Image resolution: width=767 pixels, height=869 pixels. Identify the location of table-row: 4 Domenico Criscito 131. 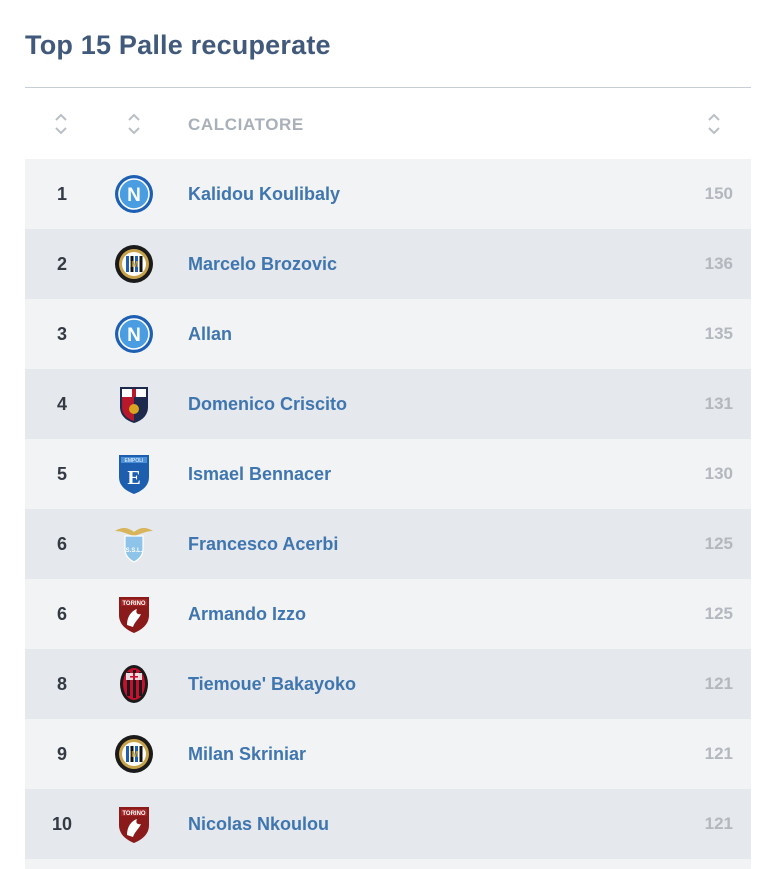
(388, 404).